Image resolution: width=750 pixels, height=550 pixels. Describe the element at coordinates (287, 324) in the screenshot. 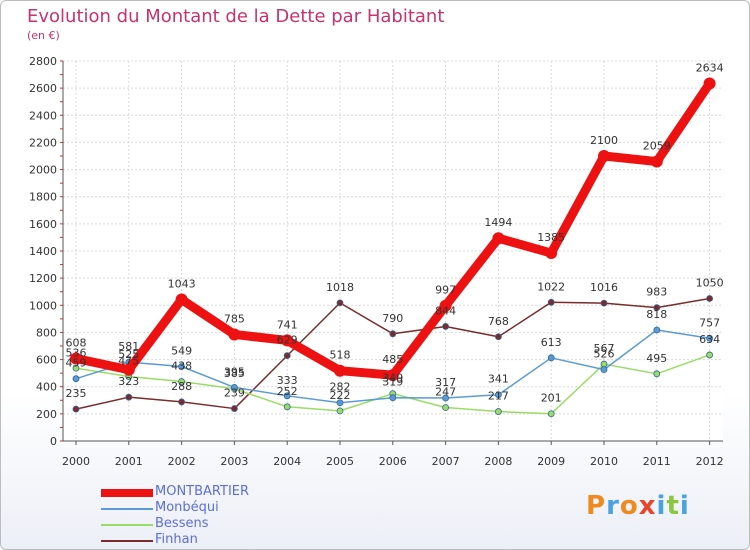

I see `data-label: 741` at that location.